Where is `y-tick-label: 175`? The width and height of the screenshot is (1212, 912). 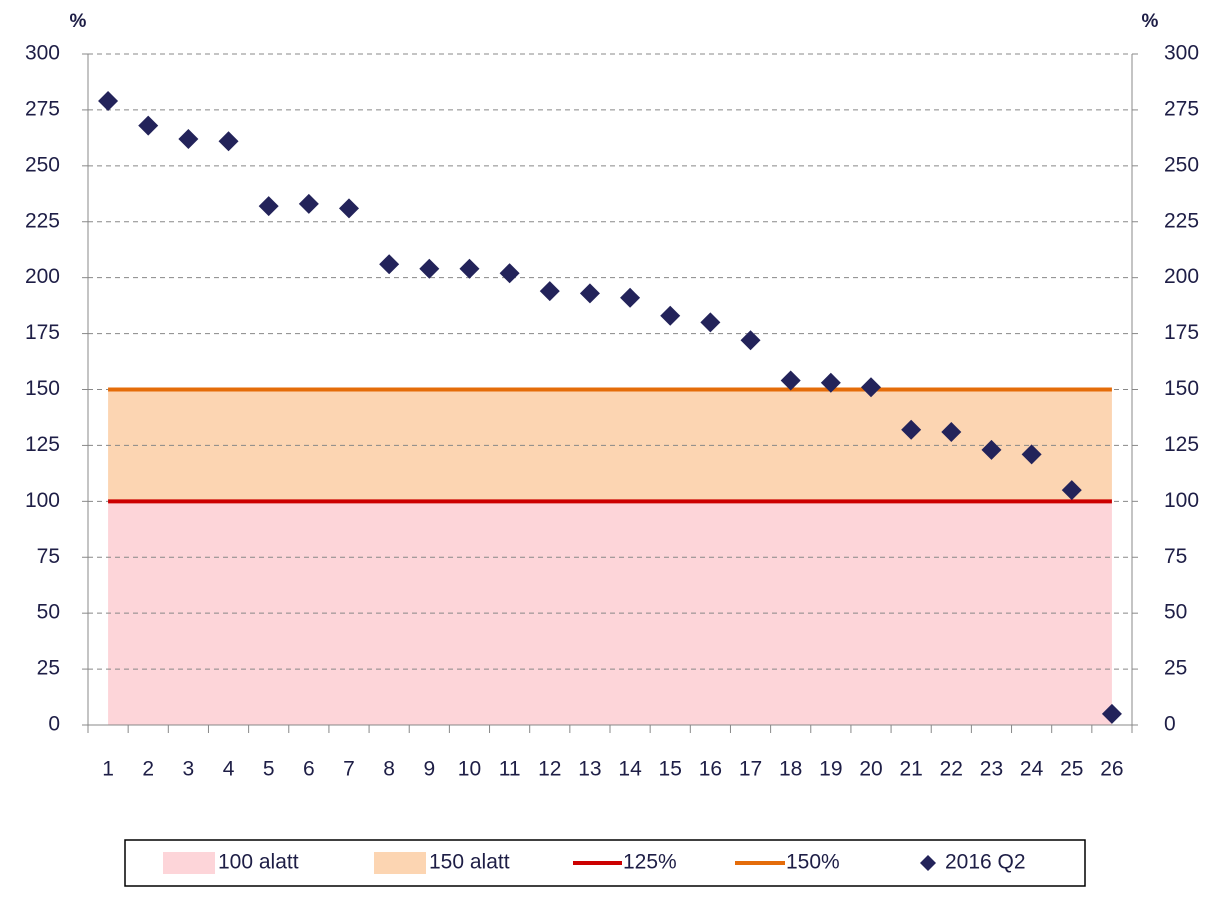
y-tick-label: 175 is located at coordinates (42, 332).